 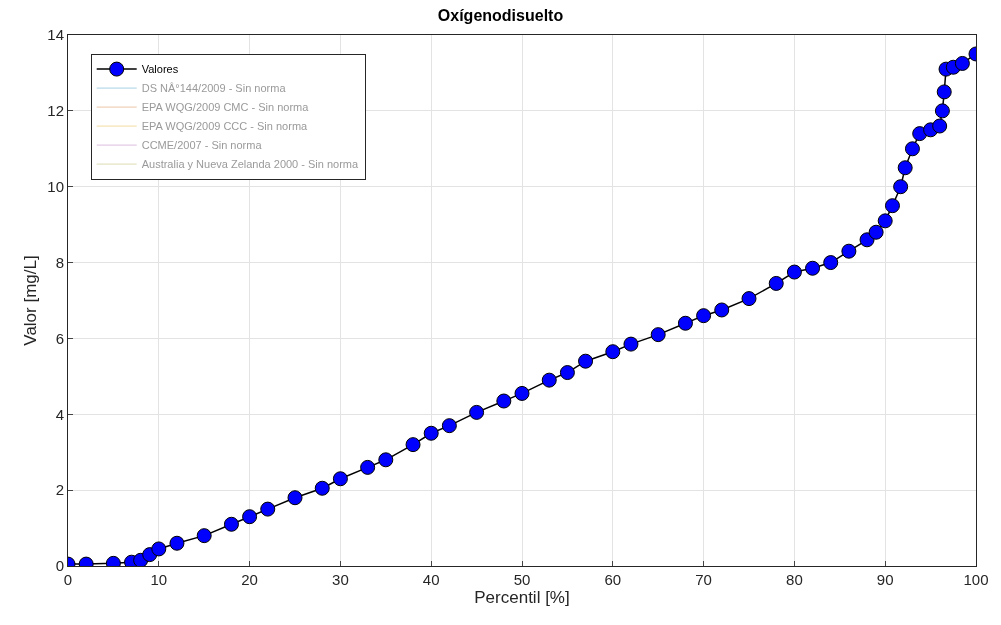 What do you see at coordinates (250, 164) in the screenshot?
I see `legend-label: Australia y Nueva Zelanda 2000 - Sin norma` at bounding box center [250, 164].